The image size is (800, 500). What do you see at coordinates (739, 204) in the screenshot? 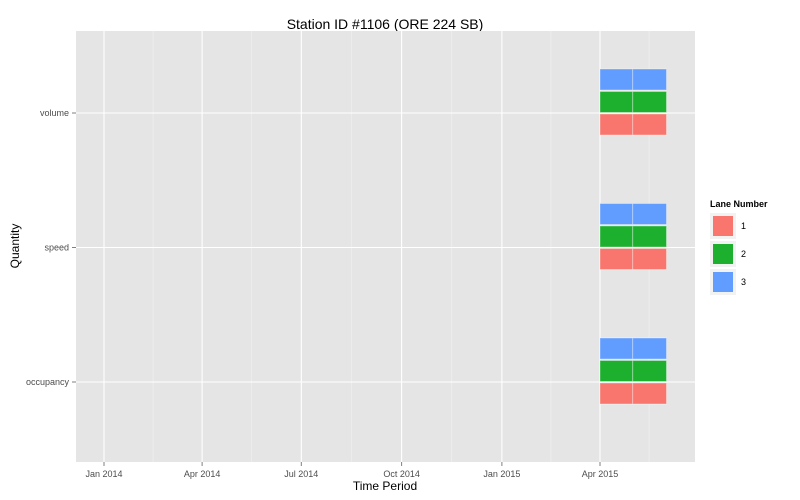
I see `legend-title: Lane Number` at bounding box center [739, 204].